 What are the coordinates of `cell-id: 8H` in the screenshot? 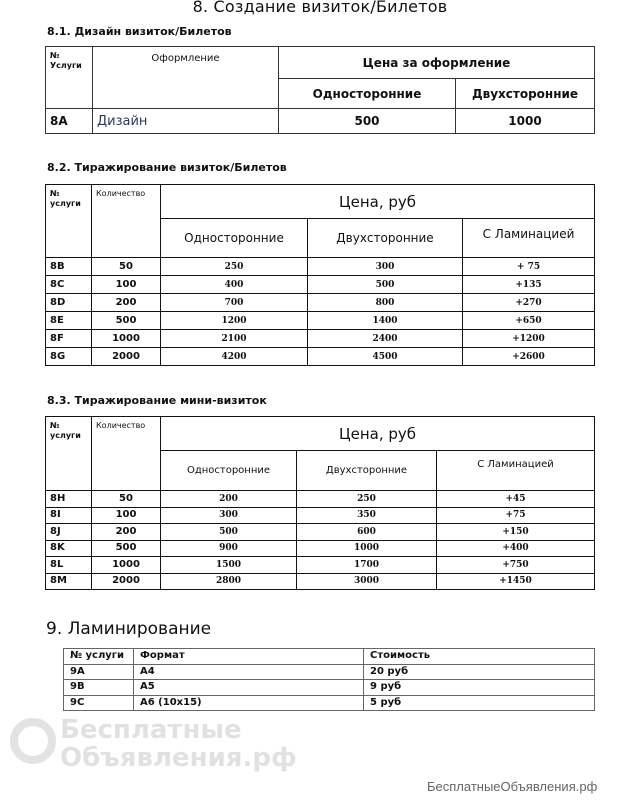 It's located at (68, 499).